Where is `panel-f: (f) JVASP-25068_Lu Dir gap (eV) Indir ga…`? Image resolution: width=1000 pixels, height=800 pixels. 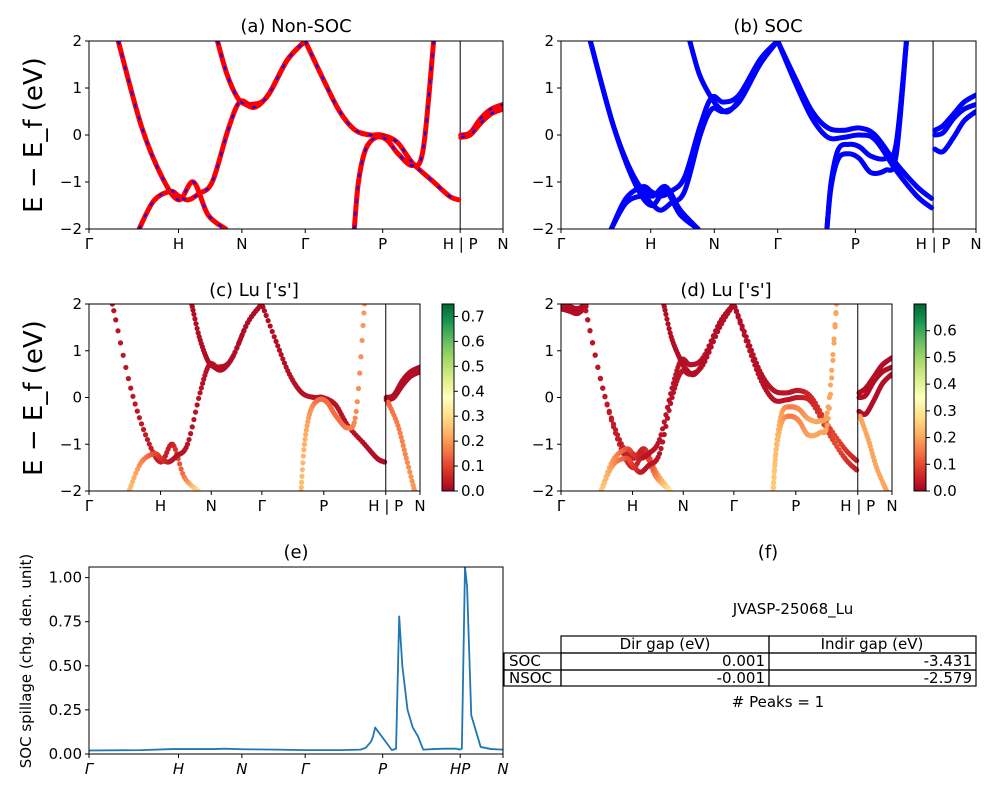 panel-f: (f) JVASP-25068_Lu Dir gap (eV) Indir ga… is located at coordinates (740, 626).